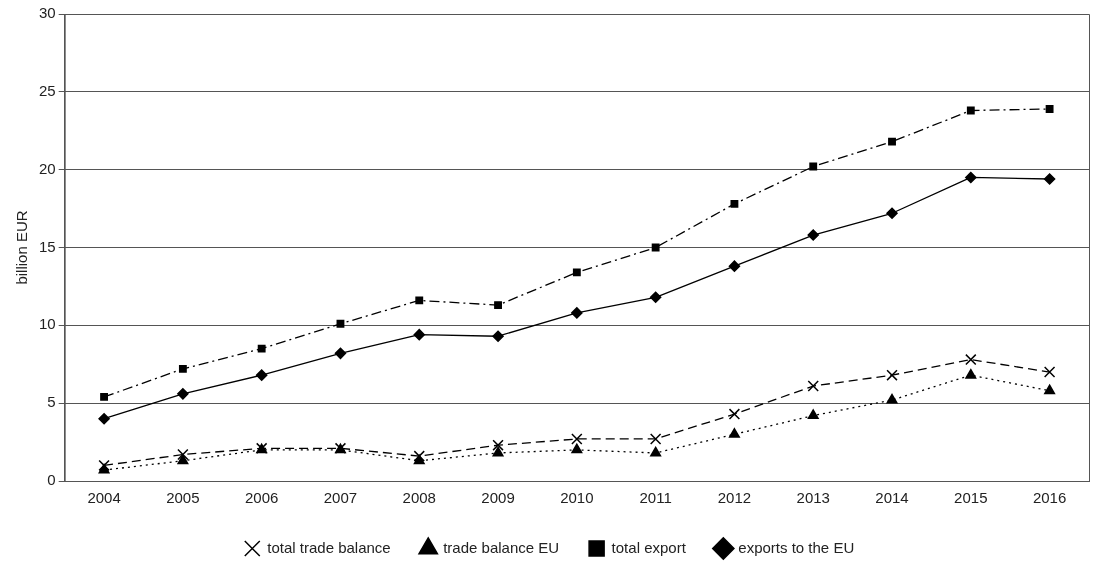 Image resolution: width=1101 pixels, height=576 pixels. I want to click on y-tick-label: 25, so click(47, 90).